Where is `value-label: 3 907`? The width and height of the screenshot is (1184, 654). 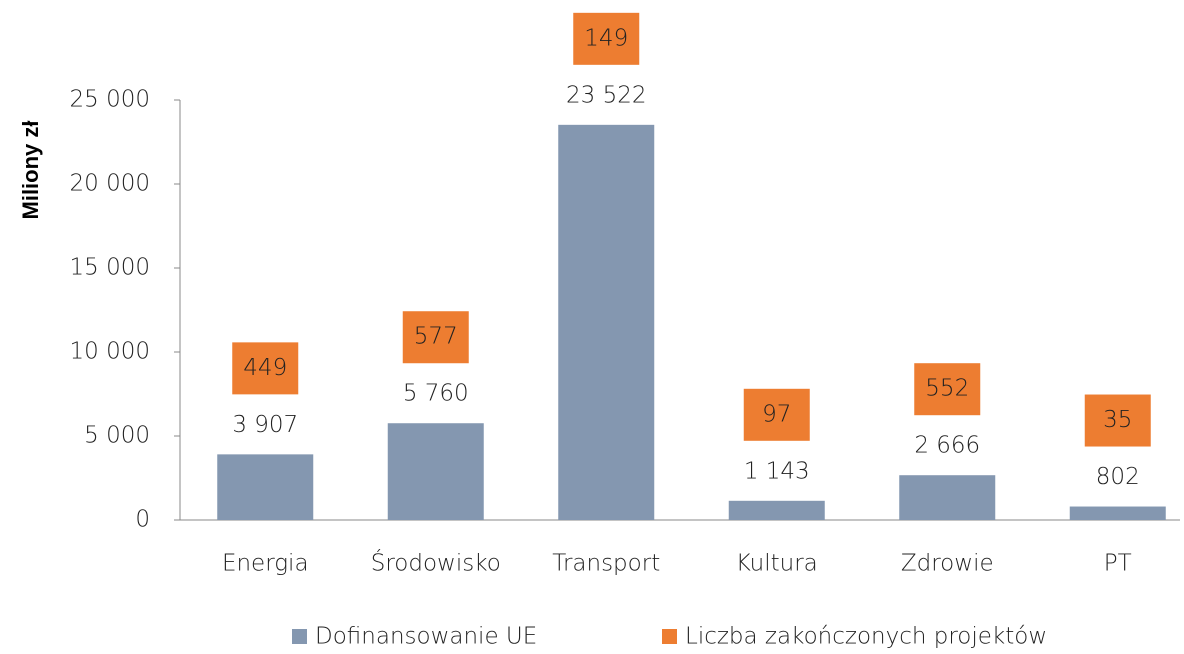
value-label: 3 907 is located at coordinates (265, 425).